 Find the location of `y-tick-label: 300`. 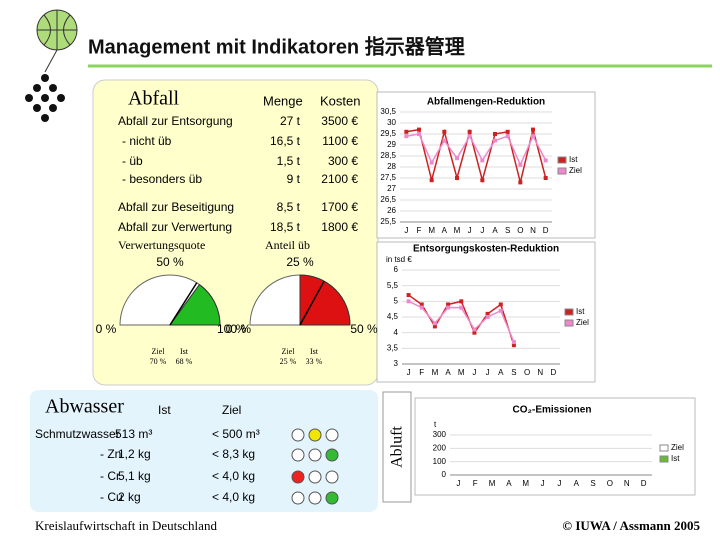

y-tick-label: 300 is located at coordinates (440, 434).